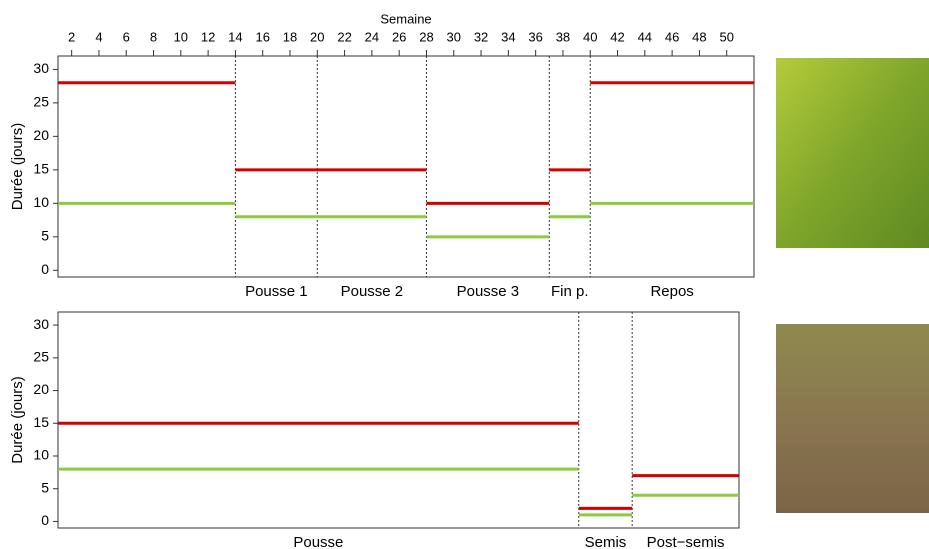 The image size is (929, 549). Describe the element at coordinates (535, 36) in the screenshot. I see `x-tick-label: 36` at that location.